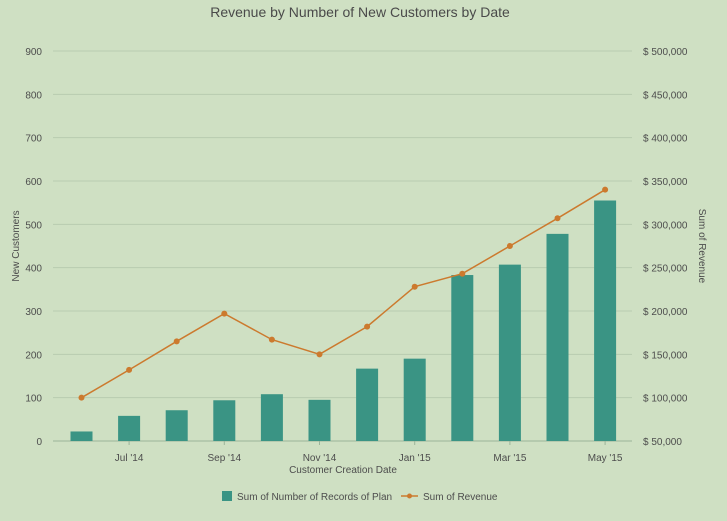 The image size is (727, 521). What do you see at coordinates (224, 458) in the screenshot?
I see `x-tick-label: Sep '14` at bounding box center [224, 458].